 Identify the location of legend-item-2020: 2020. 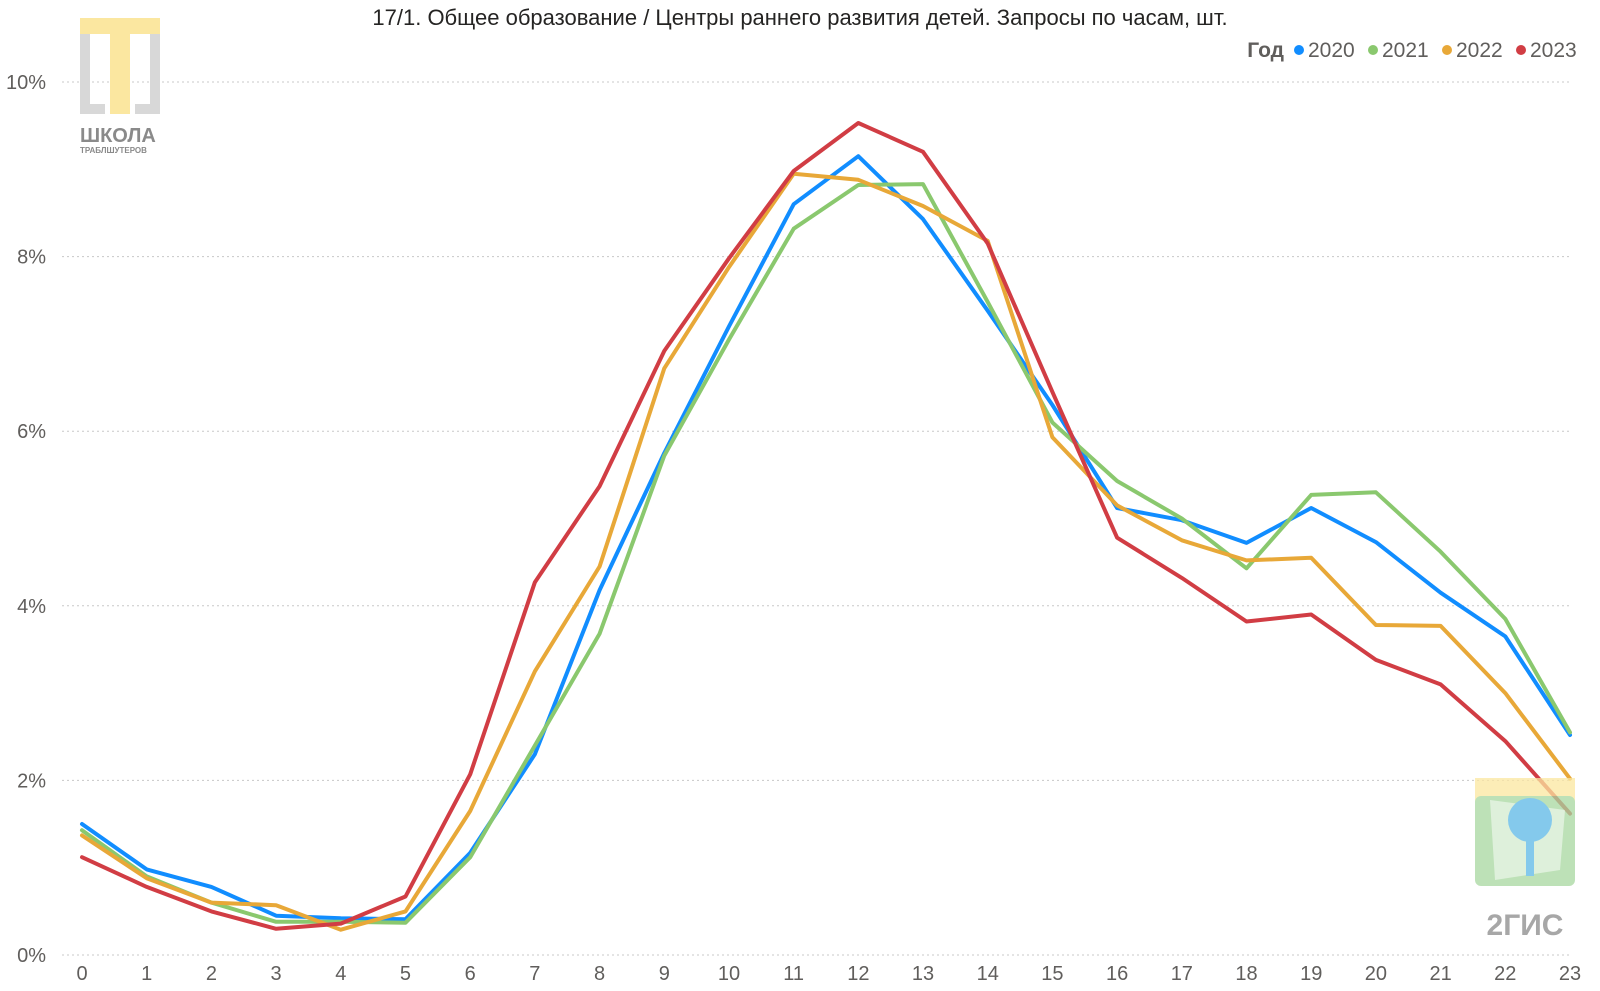
(1324, 50).